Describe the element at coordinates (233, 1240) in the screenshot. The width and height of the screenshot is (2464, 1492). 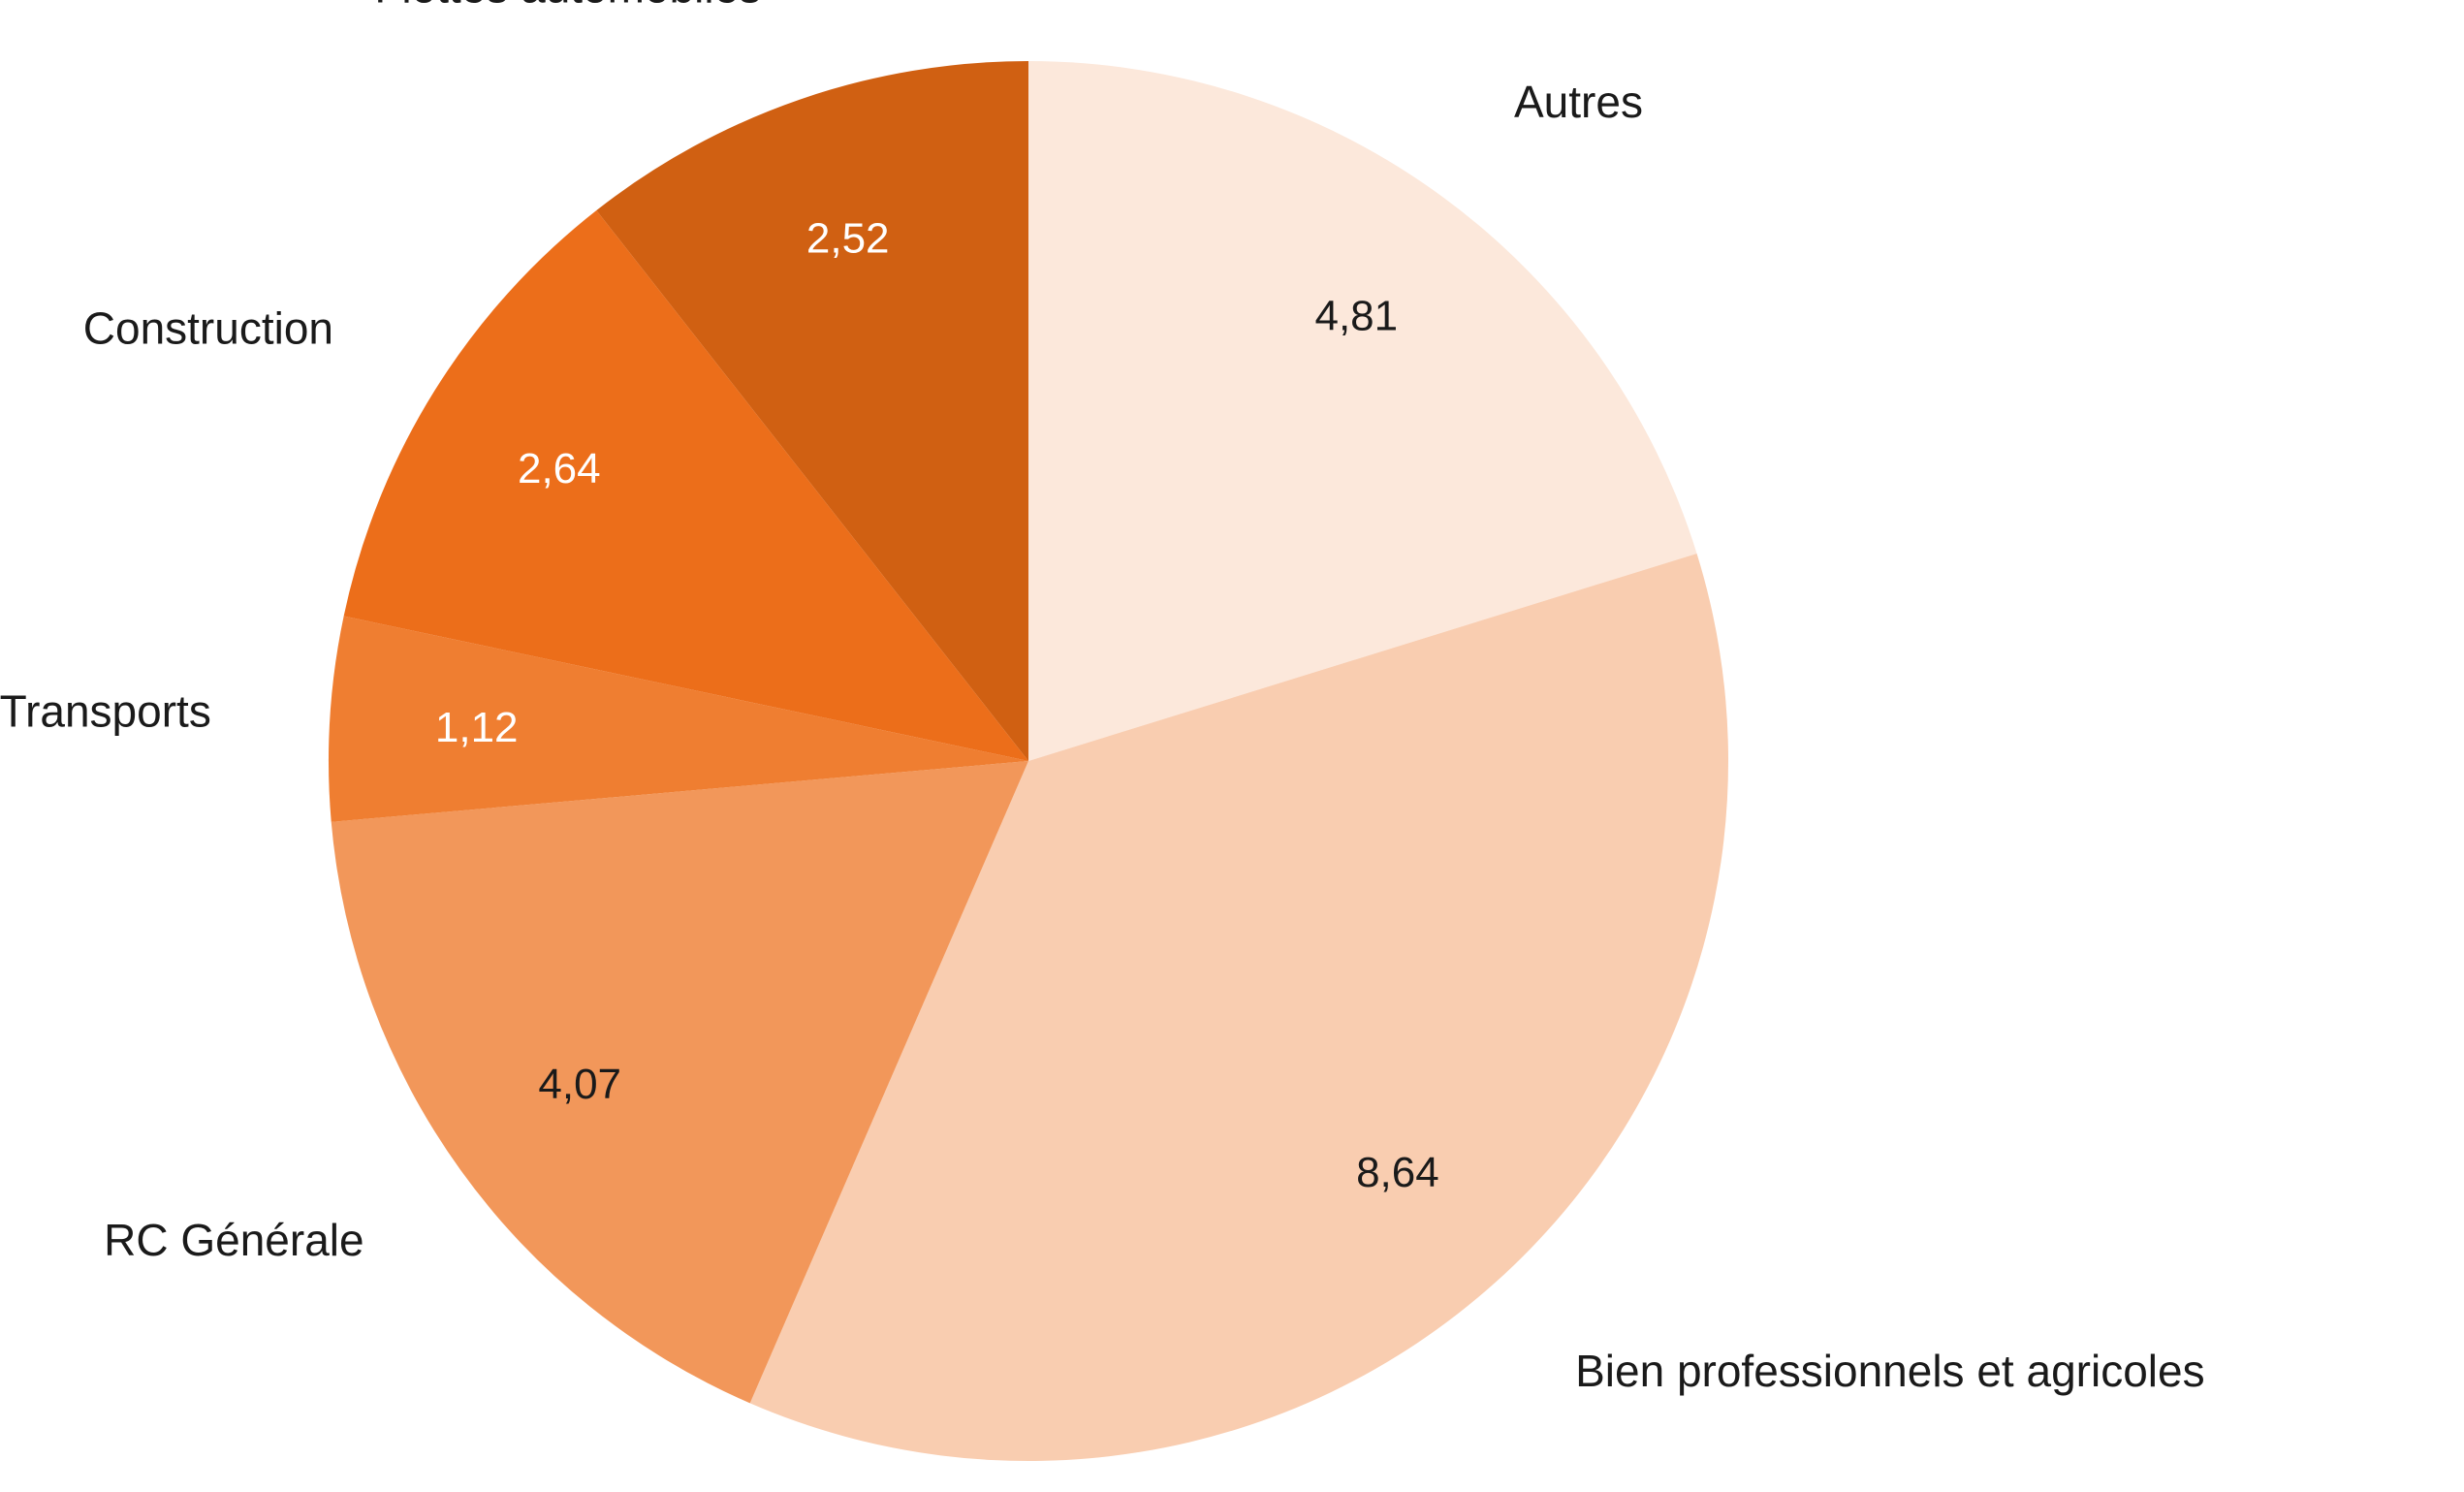
I see `category-label-rc-generale: RC Générale` at that location.